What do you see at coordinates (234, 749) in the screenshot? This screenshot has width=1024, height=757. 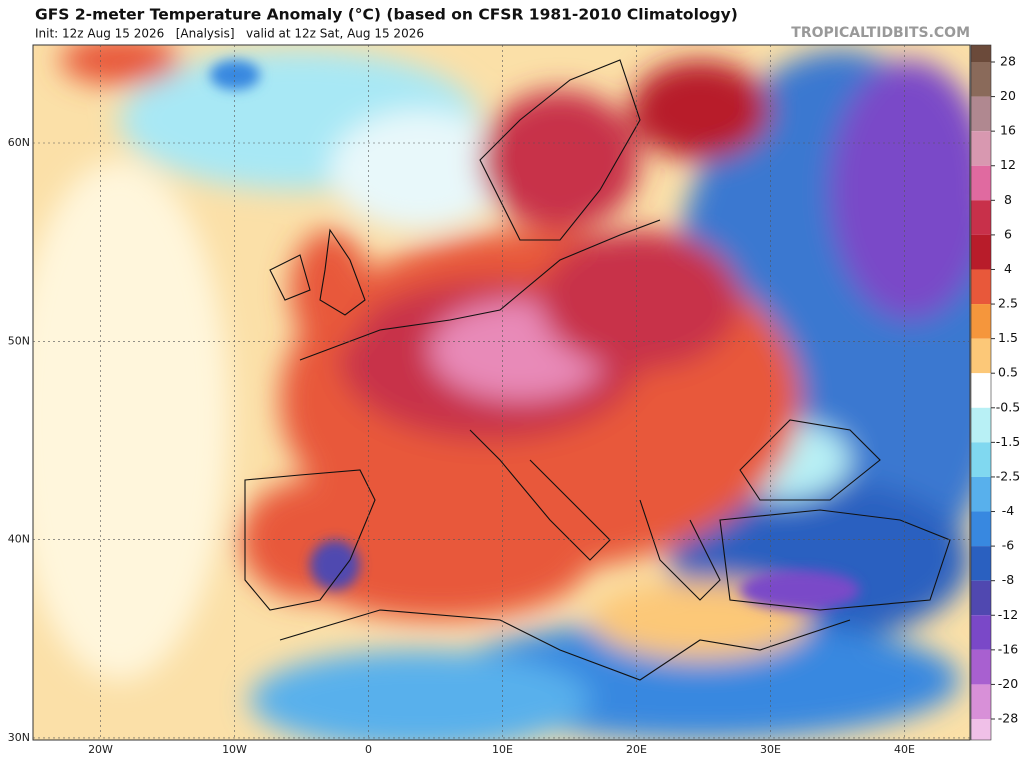 I see `lon-label: 10W` at bounding box center [234, 749].